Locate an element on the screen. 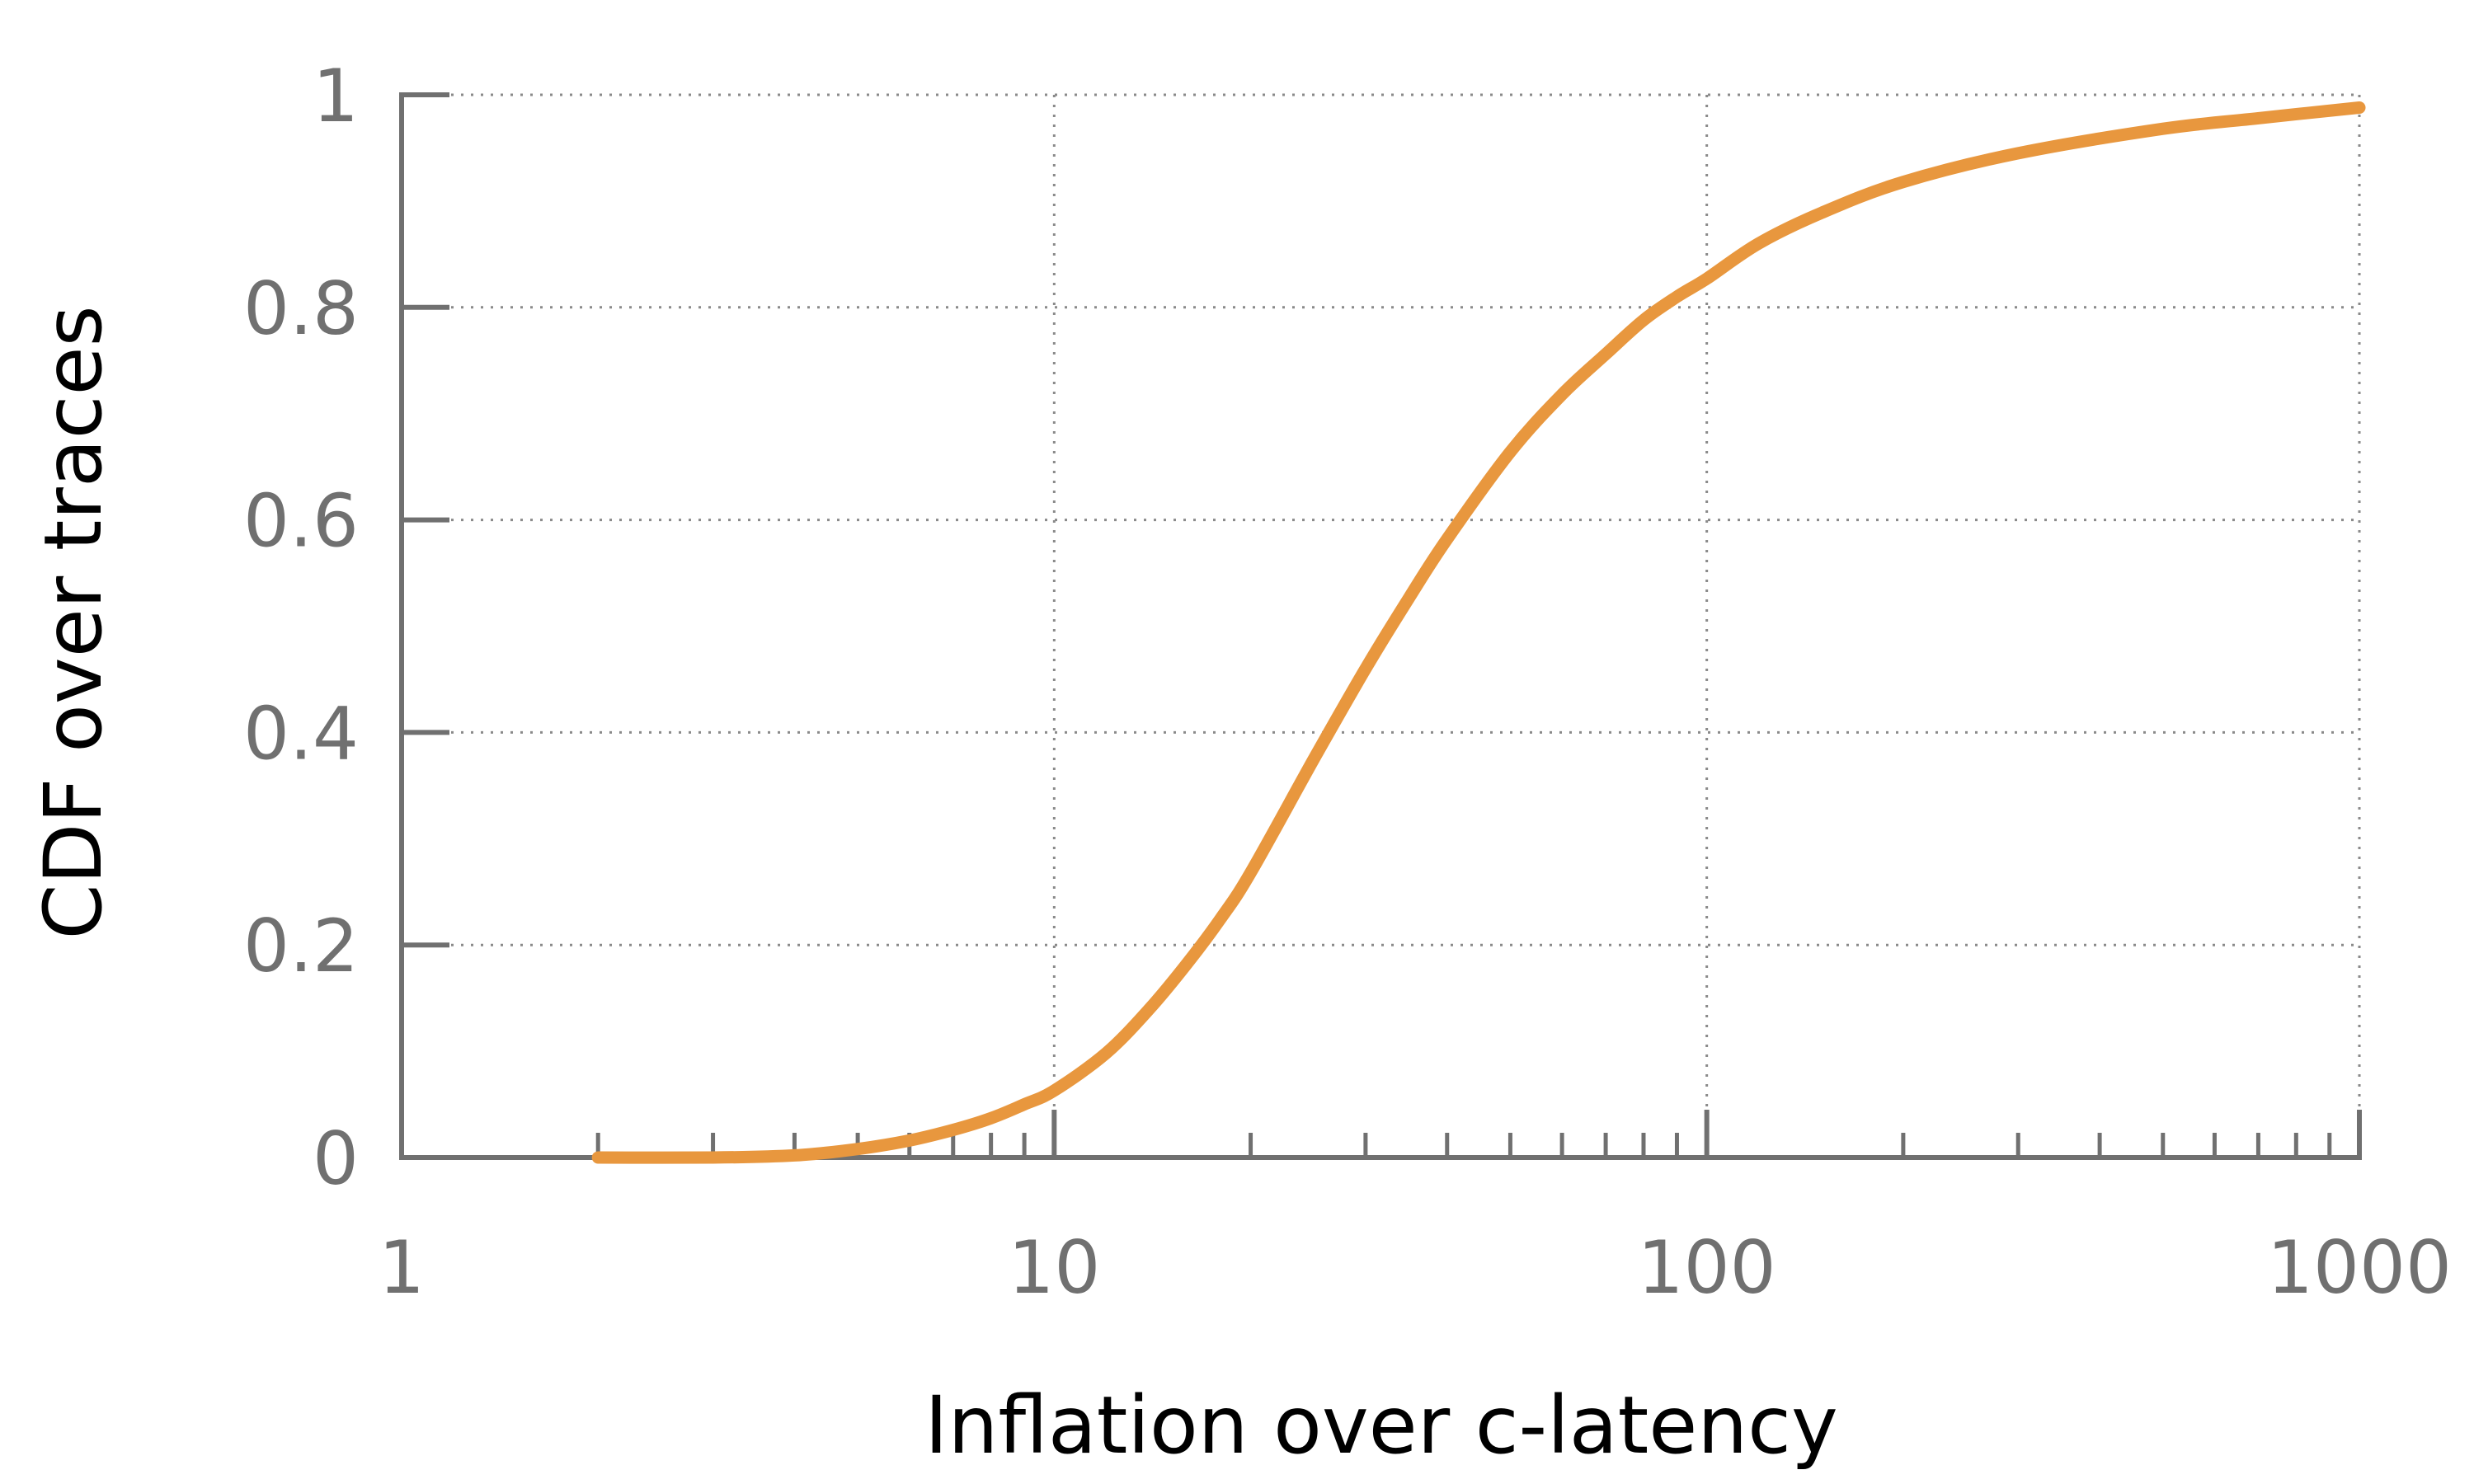  y-tick-label: 1 is located at coordinates (336, 96).